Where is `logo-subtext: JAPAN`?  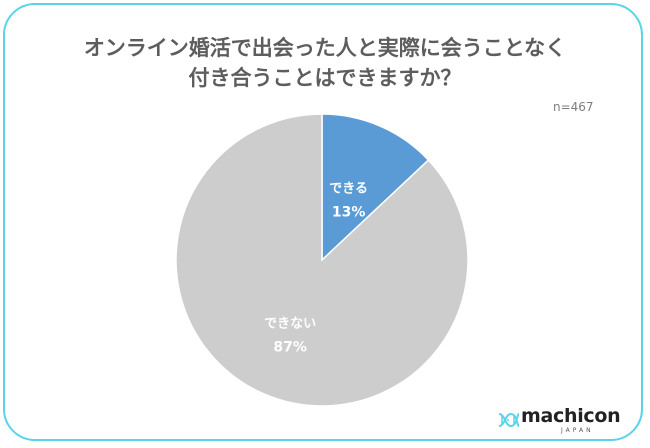
logo-subtext: JAPAN is located at coordinates (577, 430).